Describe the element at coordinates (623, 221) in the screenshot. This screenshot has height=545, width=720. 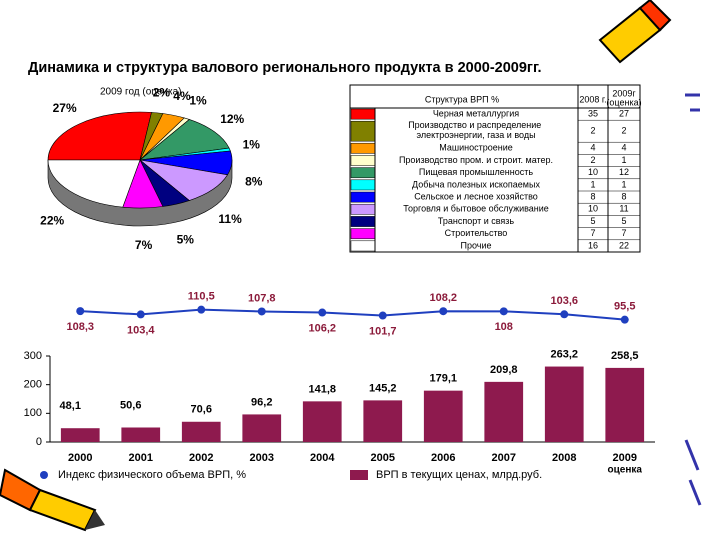
I see `table-cell: 5` at that location.